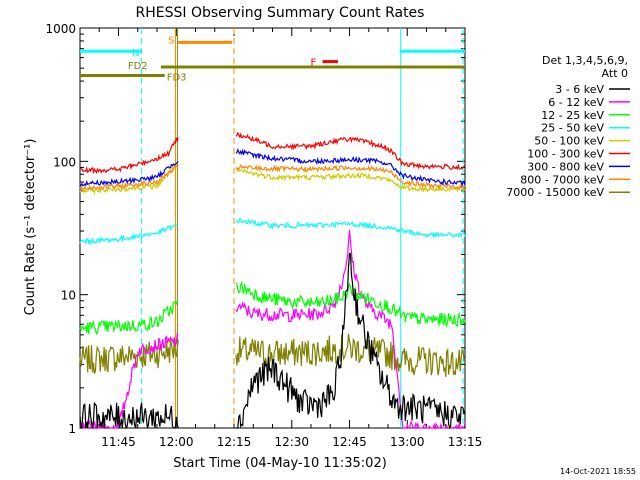 The width and height of the screenshot is (640, 480). I want to click on generated-timestamp: 14-Oct-2021 18:55, so click(598, 471).